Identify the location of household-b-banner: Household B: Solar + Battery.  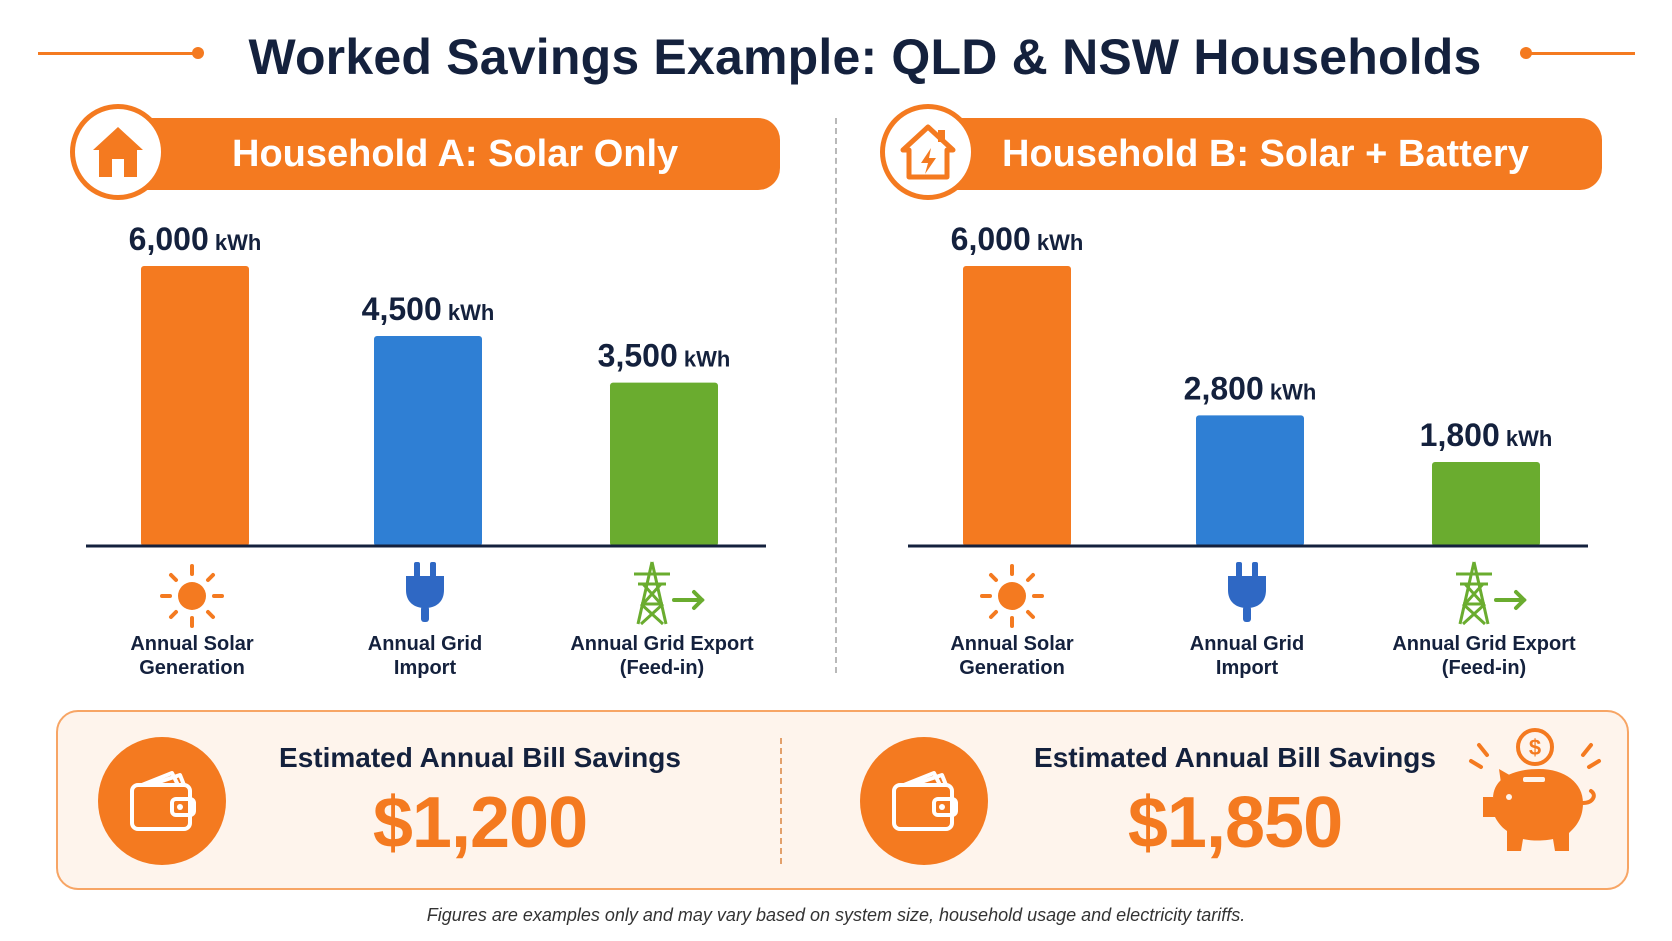
(1266, 154).